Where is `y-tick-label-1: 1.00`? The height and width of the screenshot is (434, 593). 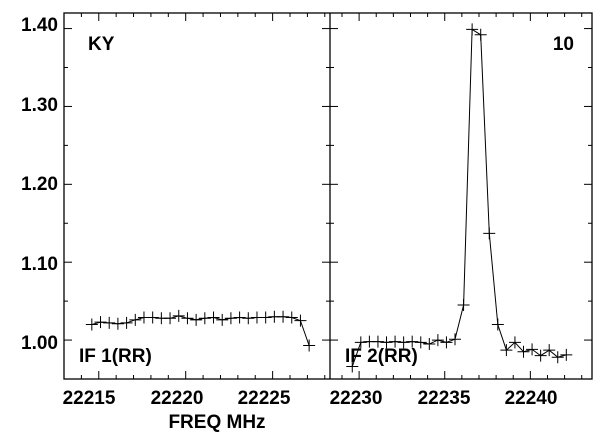 y-tick-label-1: 1.00 is located at coordinates (39, 343).